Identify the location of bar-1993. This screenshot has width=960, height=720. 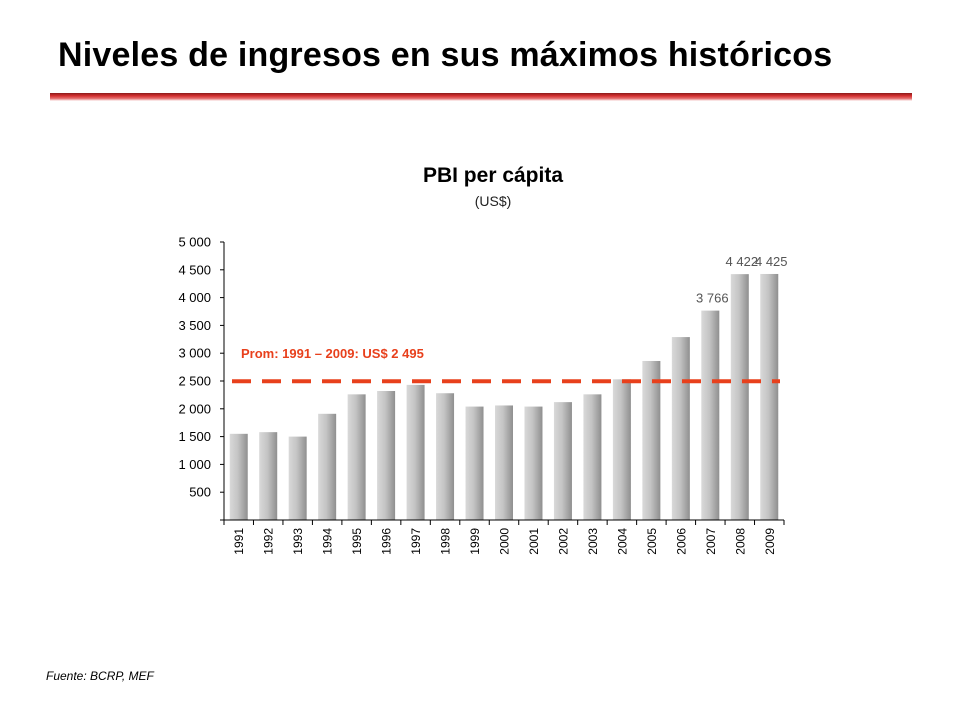
(297, 478).